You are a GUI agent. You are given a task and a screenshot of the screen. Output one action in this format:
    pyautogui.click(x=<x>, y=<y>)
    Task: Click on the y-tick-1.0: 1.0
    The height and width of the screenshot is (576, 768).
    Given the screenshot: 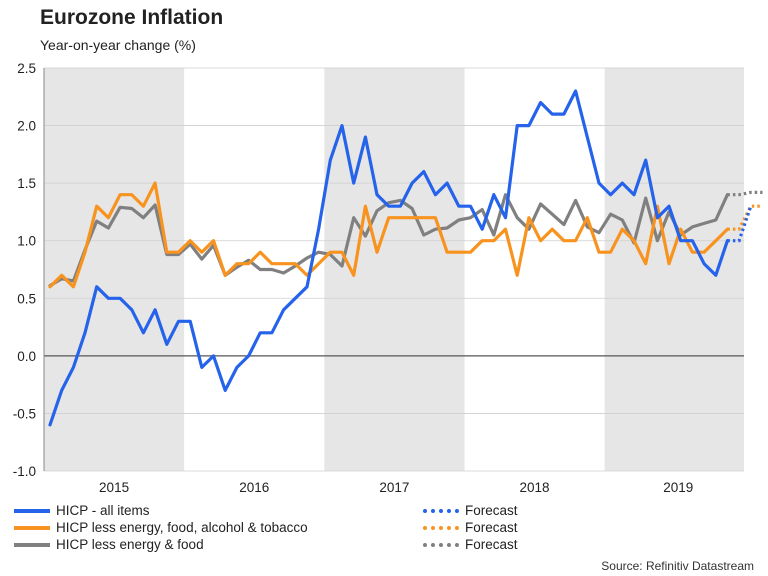 What is the action you would take?
    pyautogui.click(x=26, y=241)
    